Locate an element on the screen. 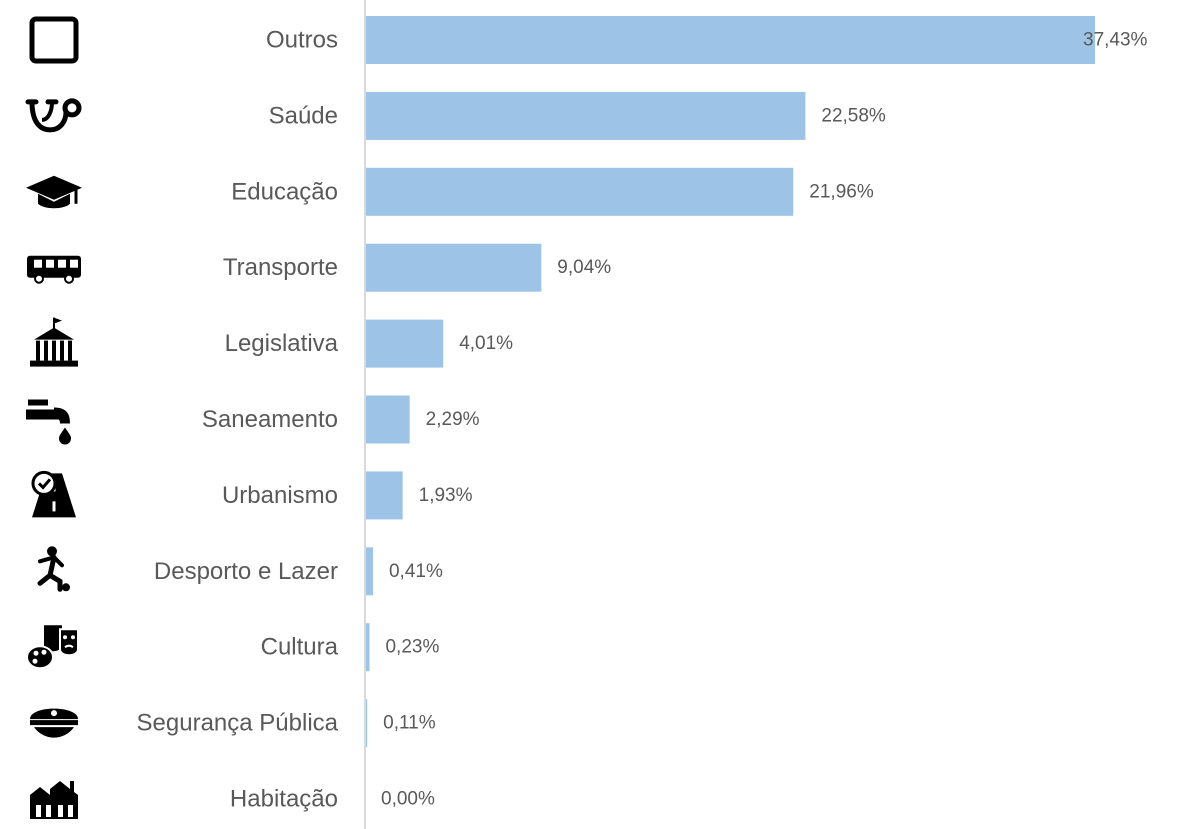 The height and width of the screenshot is (829, 1183). category-label: Saúde is located at coordinates (303, 115).